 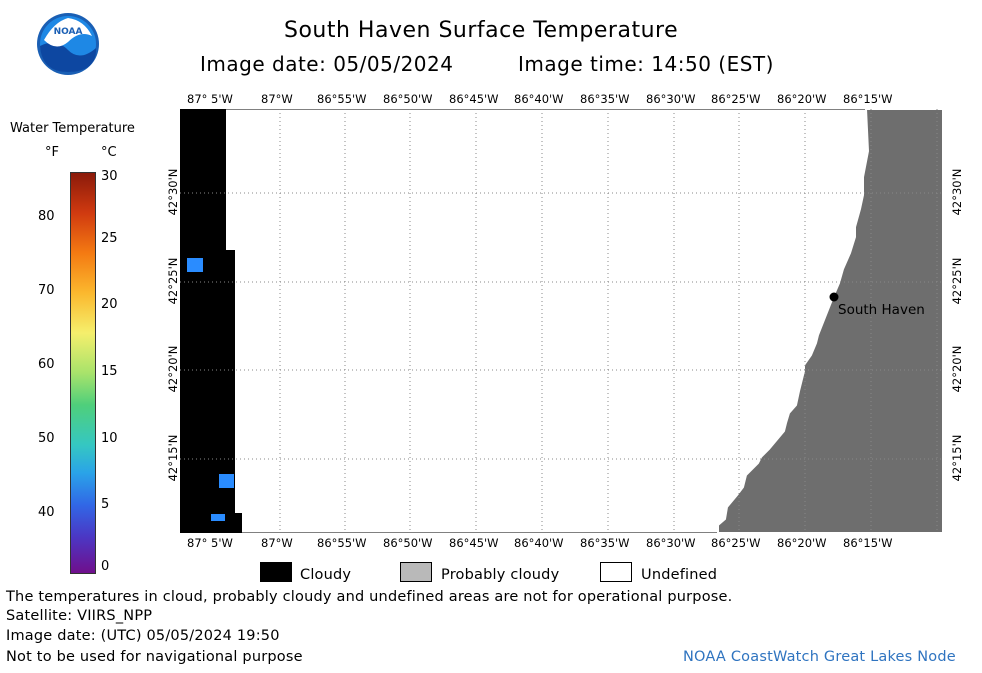 What do you see at coordinates (957, 458) in the screenshot?
I see `lat-label-right: 42°15'N` at bounding box center [957, 458].